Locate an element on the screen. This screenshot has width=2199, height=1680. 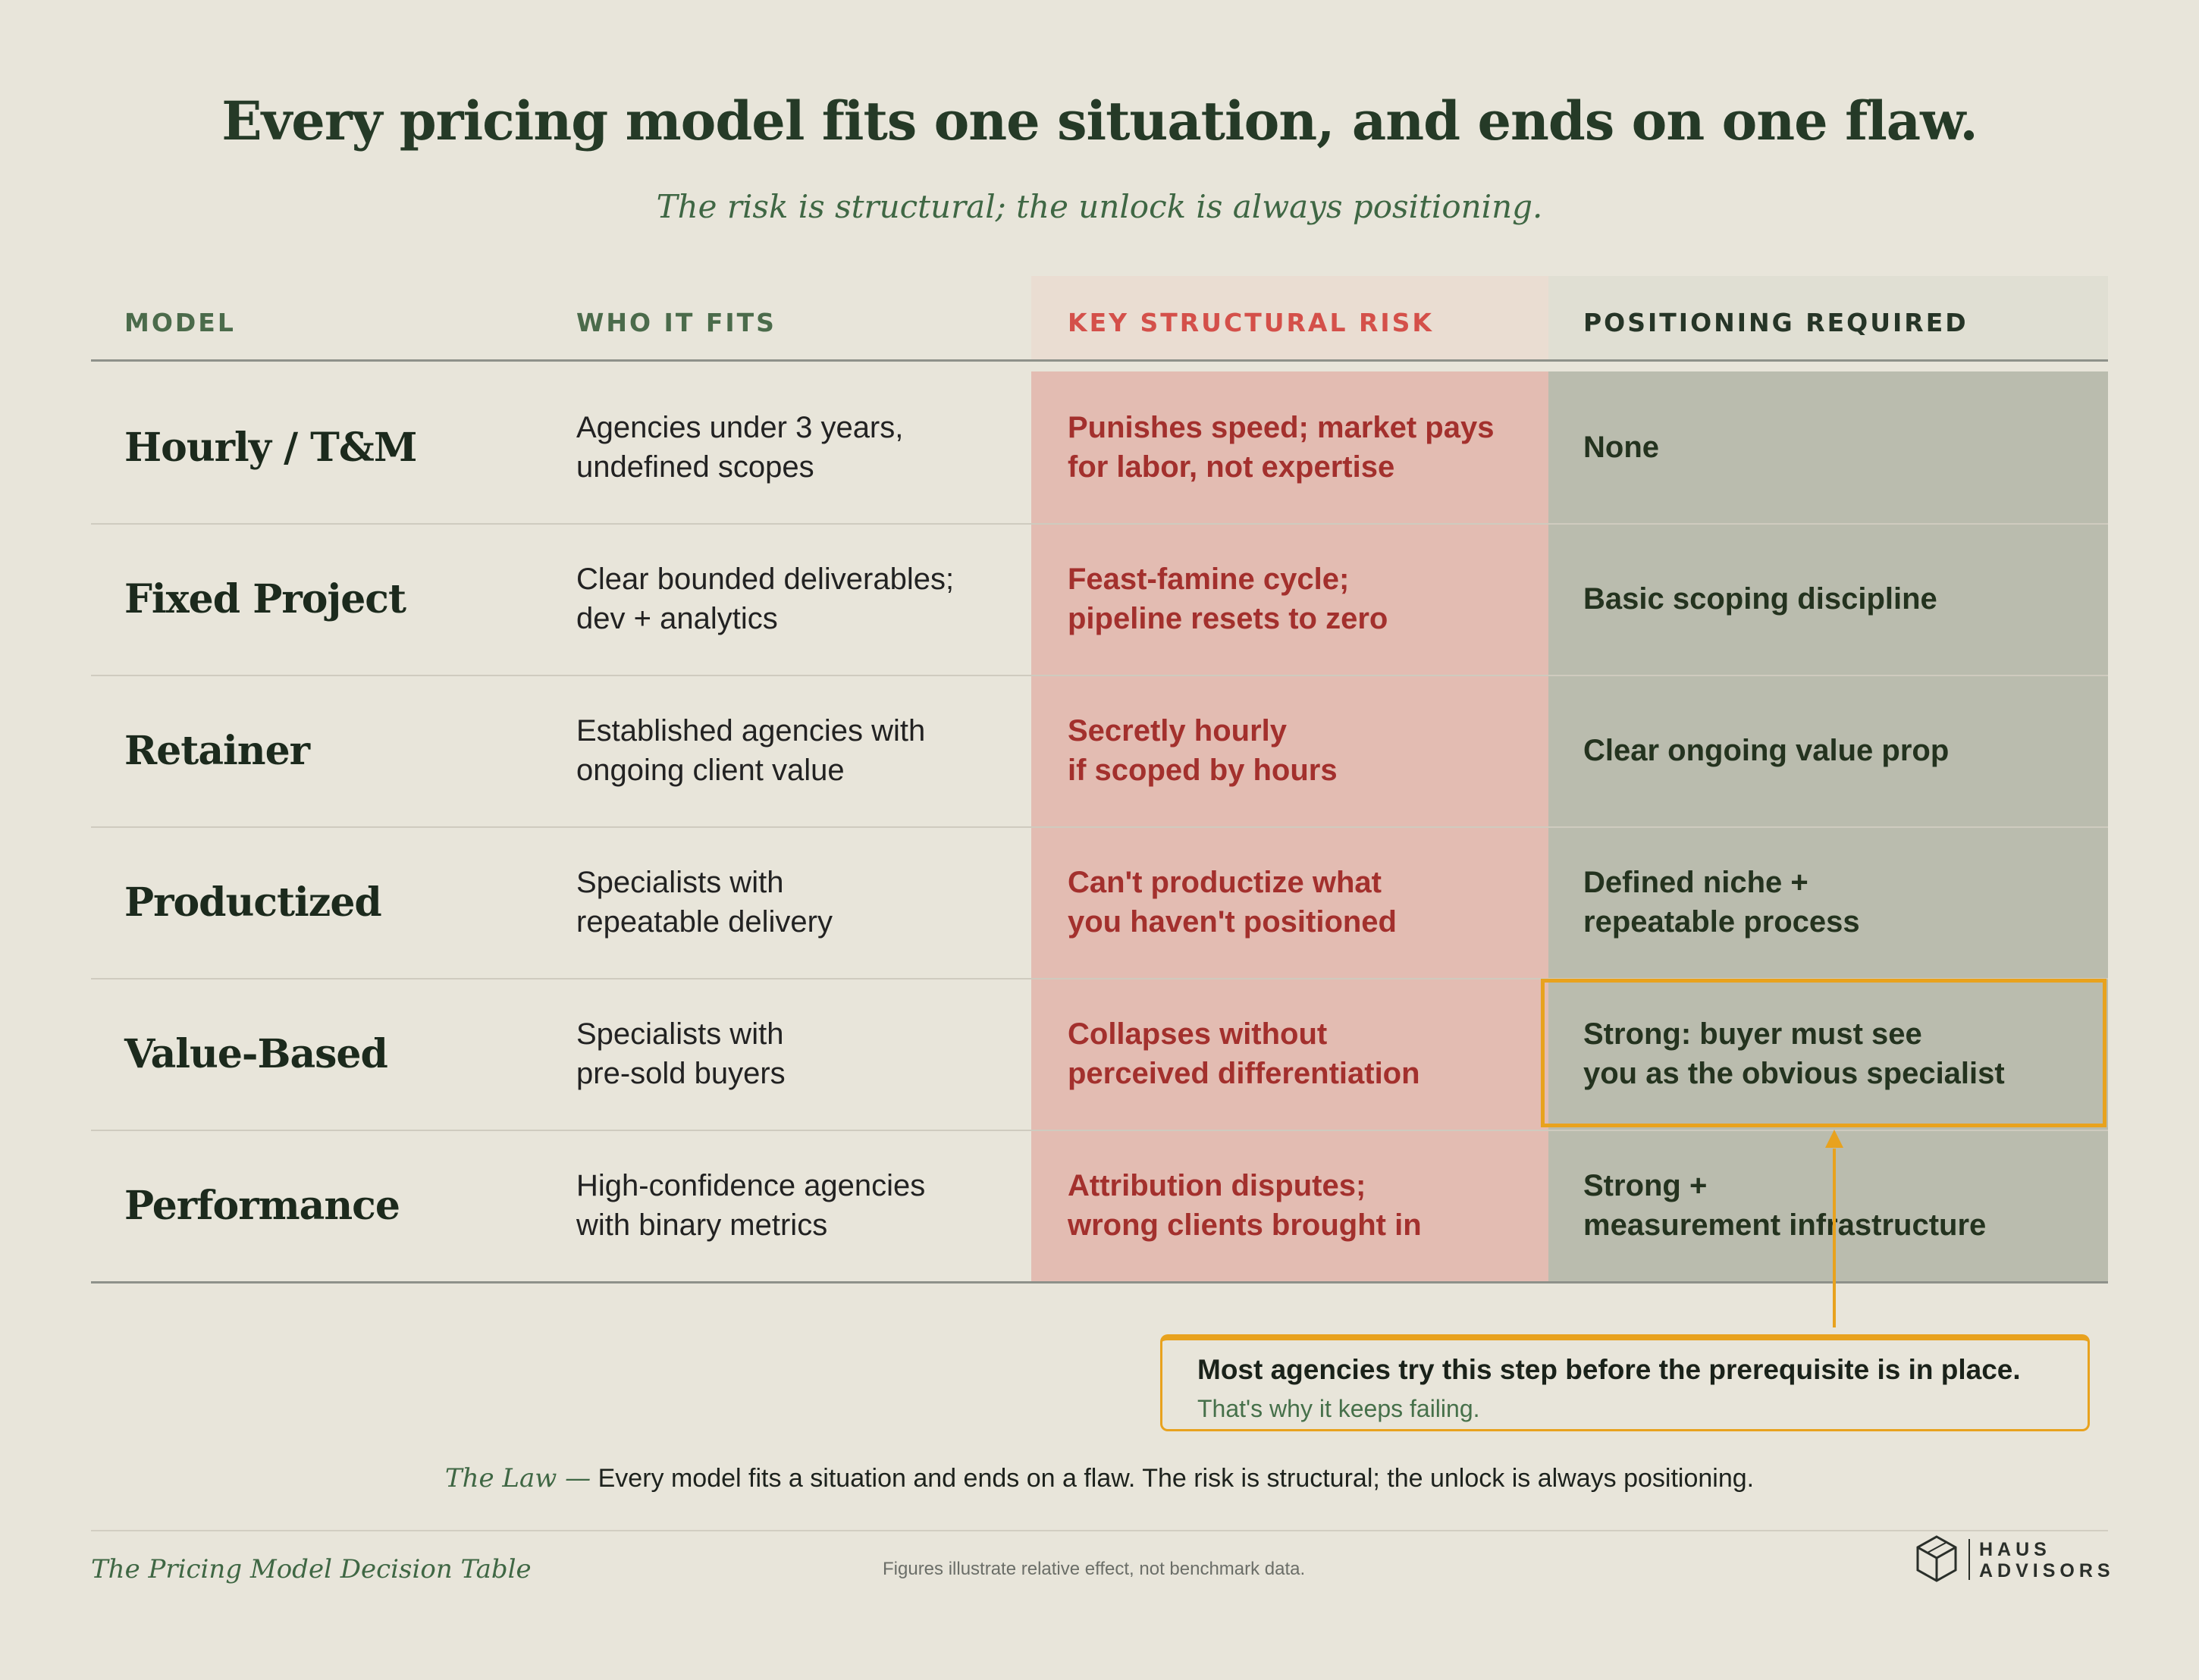
who-it-fits-cell: Specialists with pre-sold buyers is located at coordinates (796, 1054).